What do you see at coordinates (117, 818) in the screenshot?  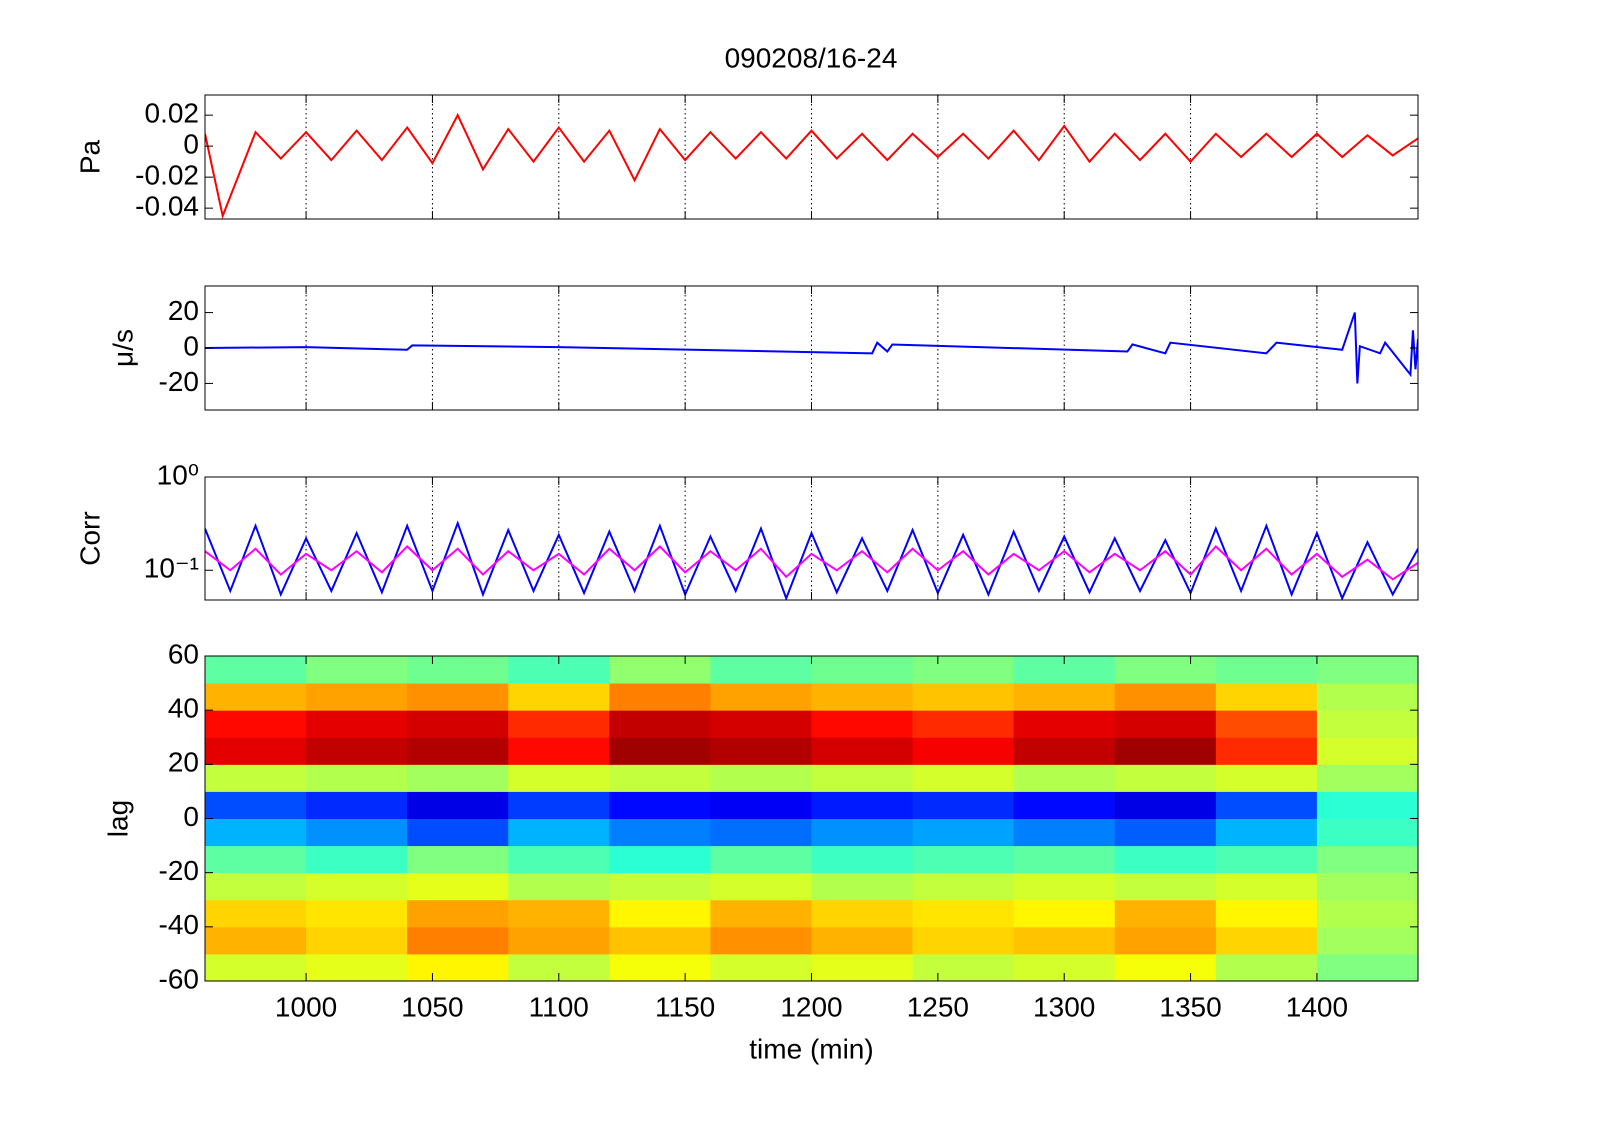 I see `y-axis-label: lag` at bounding box center [117, 818].